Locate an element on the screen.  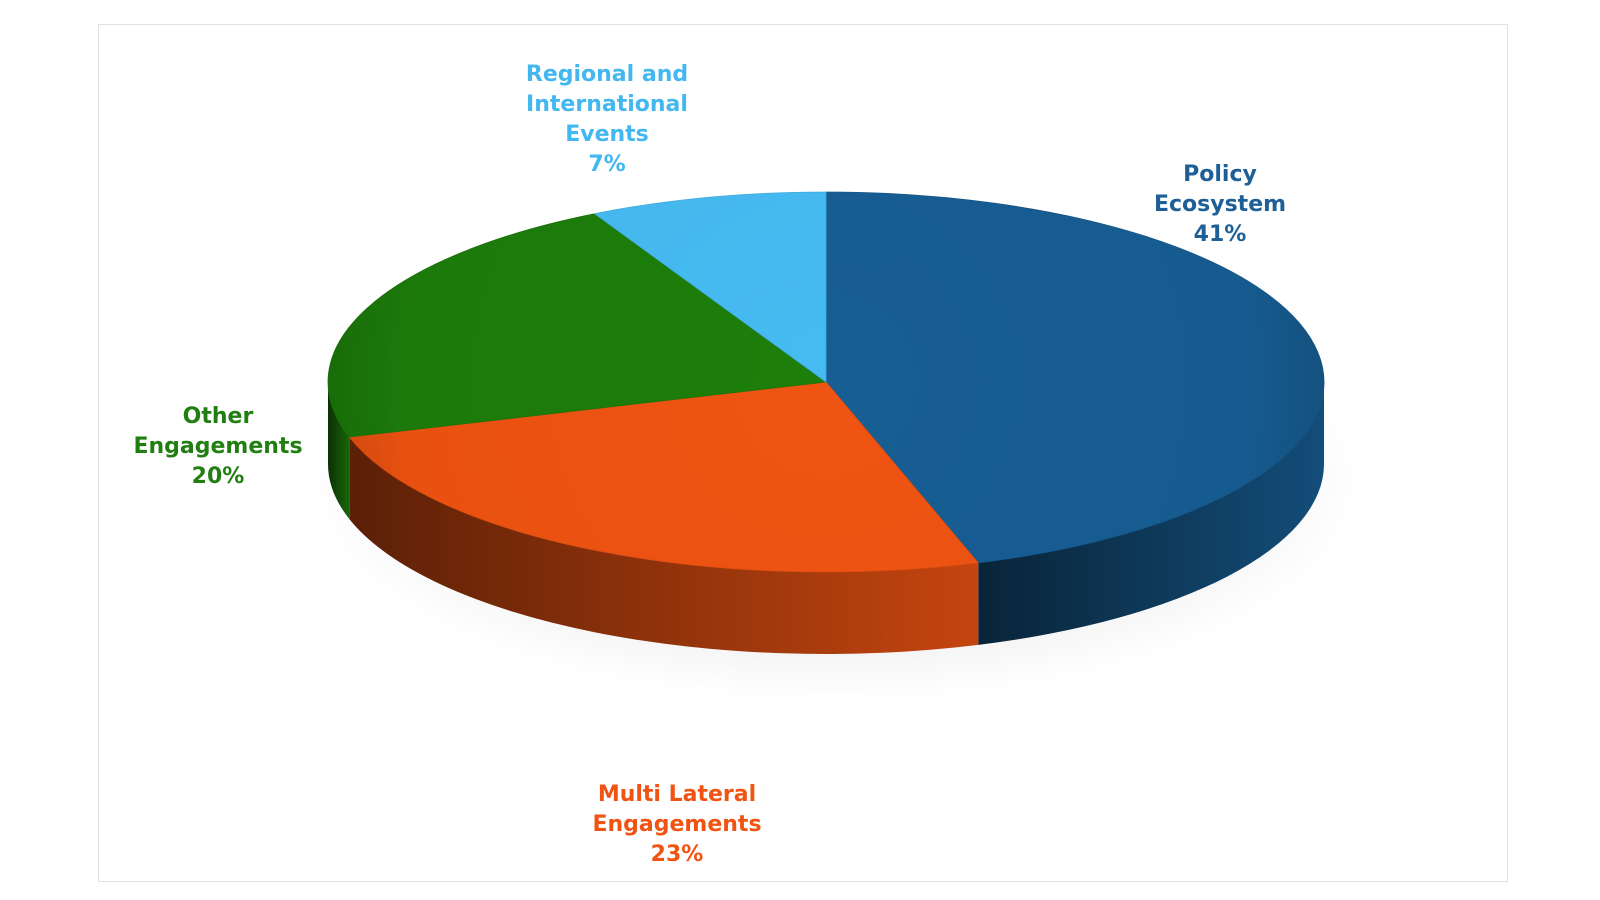
slice-label-regional-and-international-events: Regional and International Events 7% is located at coordinates (607, 119).